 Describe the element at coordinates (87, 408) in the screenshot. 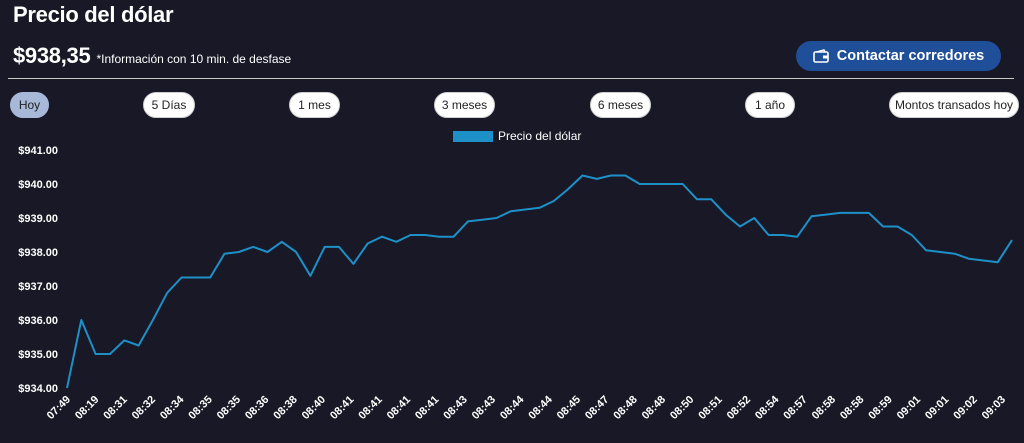

I see `x-tick-label: 08:19` at that location.